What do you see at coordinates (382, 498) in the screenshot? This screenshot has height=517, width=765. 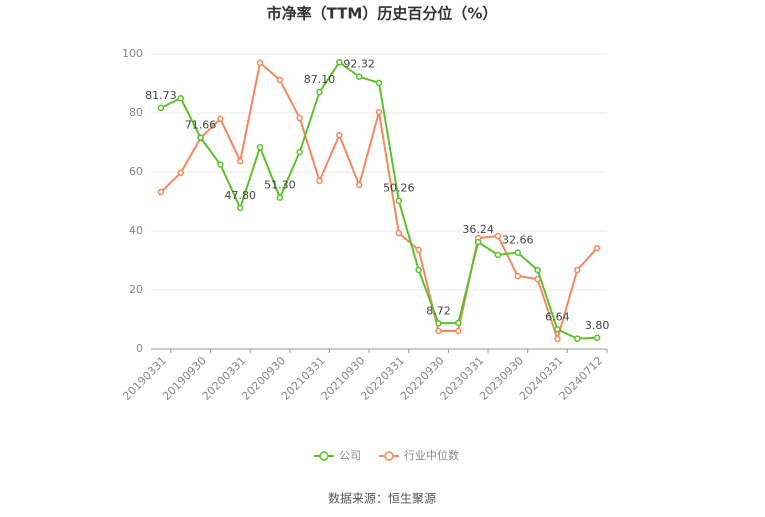 I see `source: 数据来源：恒生聚源` at bounding box center [382, 498].